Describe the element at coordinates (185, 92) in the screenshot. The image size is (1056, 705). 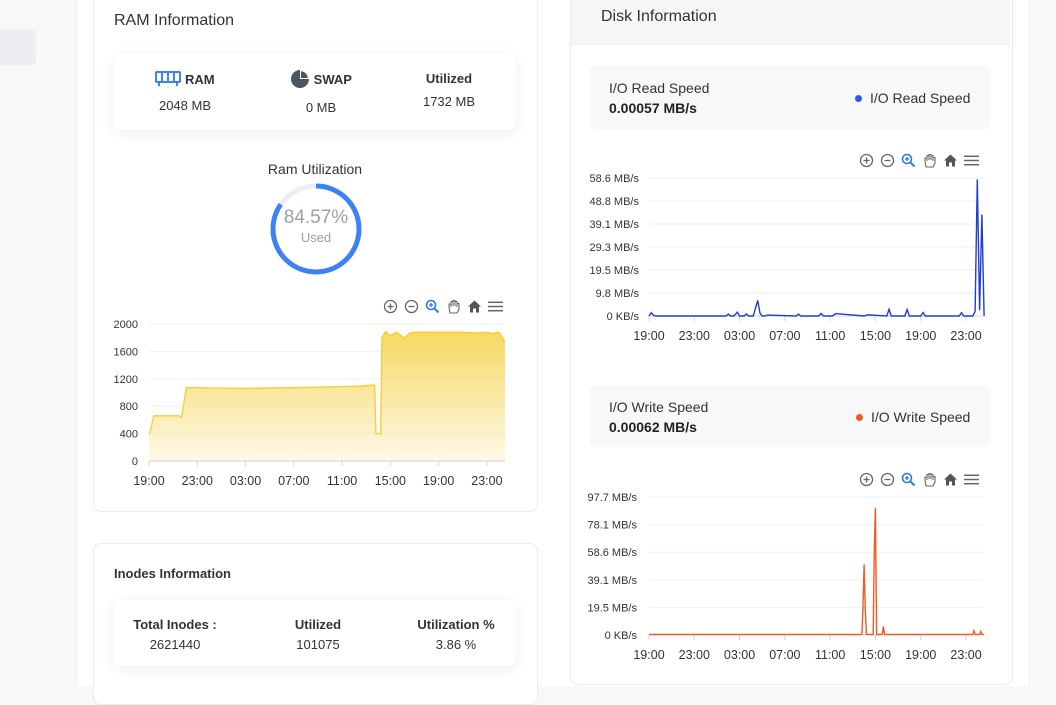
I see `ram-stat: RAM 2048 MB` at that location.